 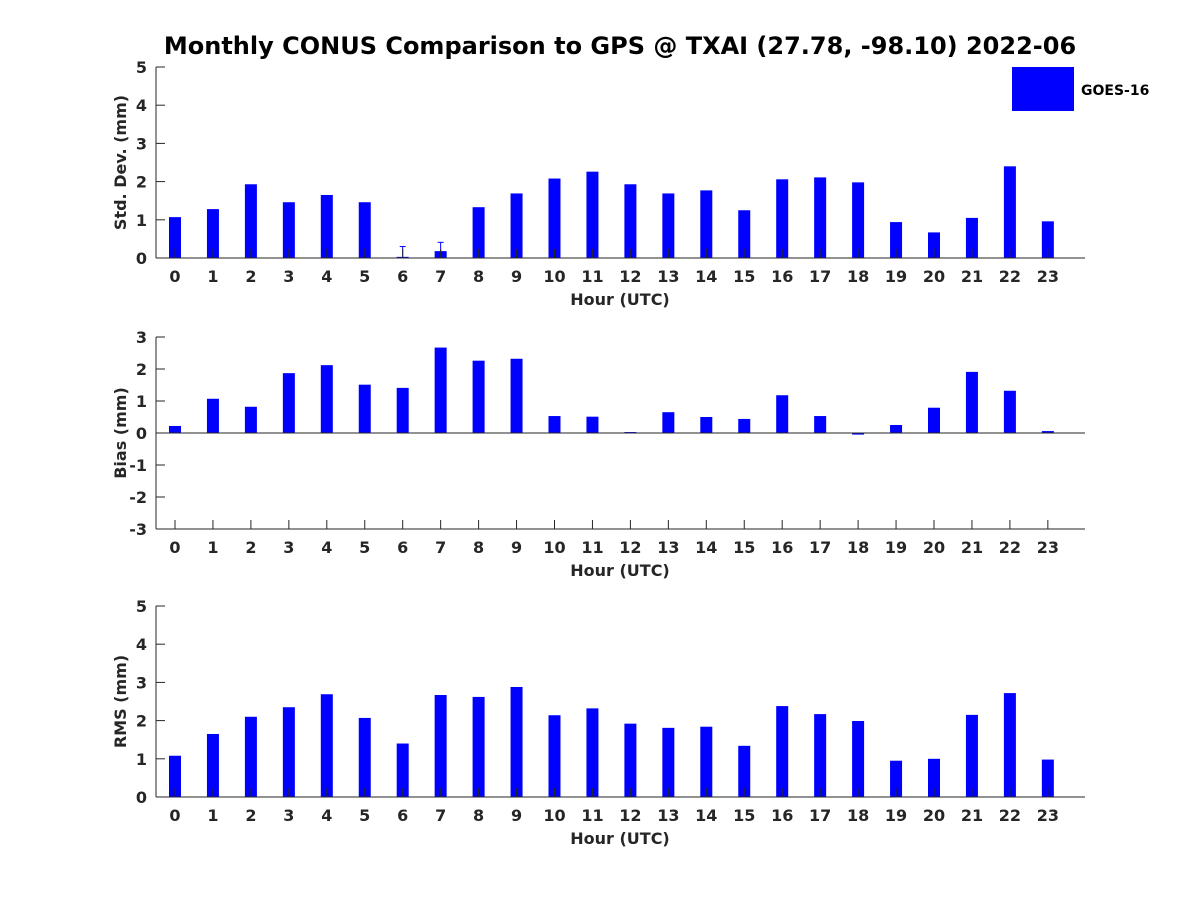 I want to click on legend: GOES-16, so click(x=1080, y=89).